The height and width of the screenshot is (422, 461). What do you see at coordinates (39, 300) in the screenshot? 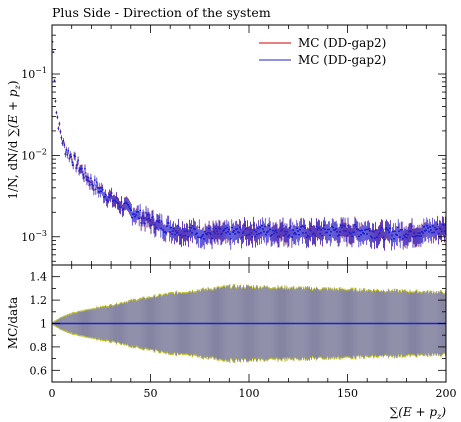
I see `ratio-y-tick-label: 1.2` at bounding box center [39, 300].